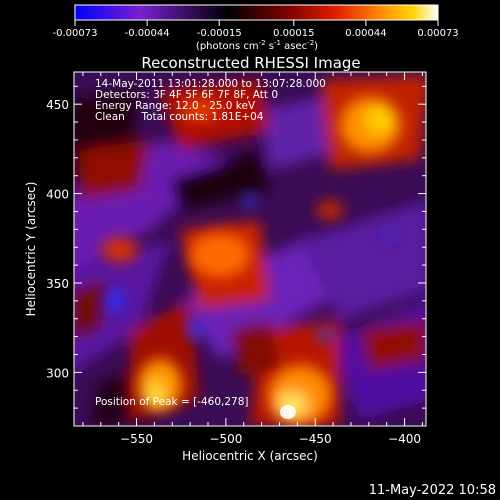 The width and height of the screenshot is (500, 500). Describe the element at coordinates (310, 43) in the screenshot. I see `cb-unit-exp3: -2` at that location.